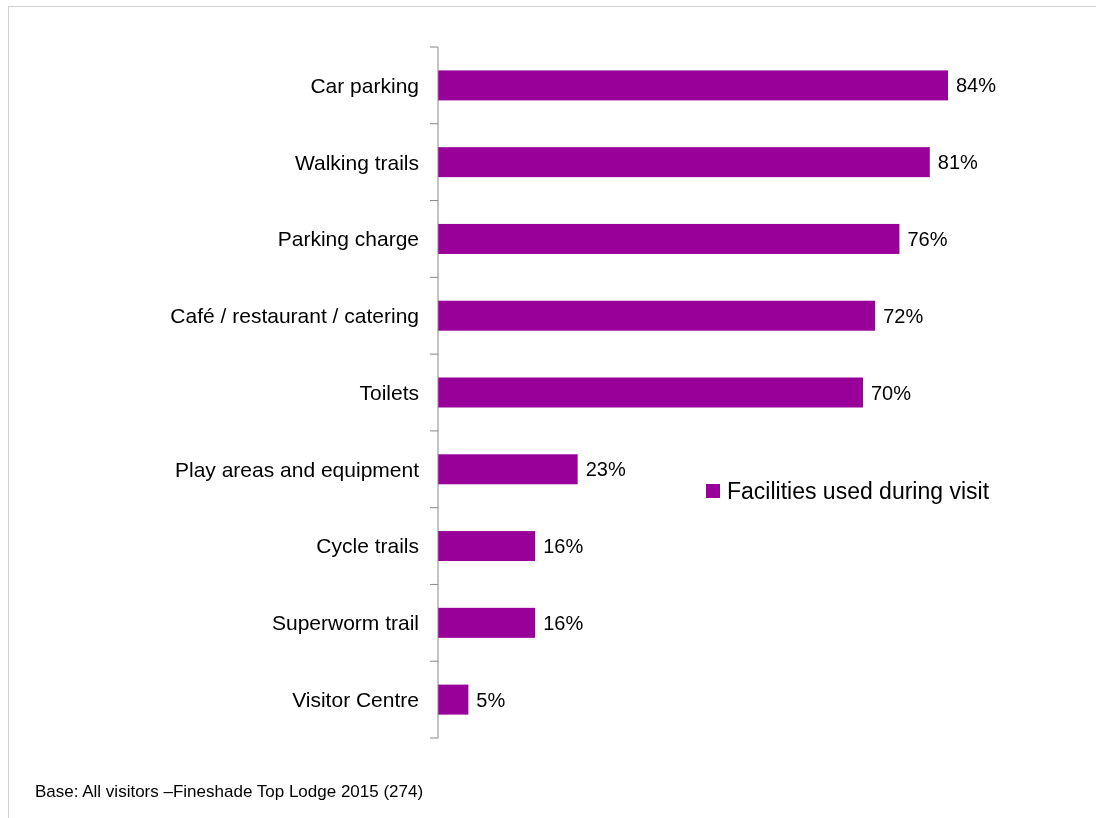  What do you see at coordinates (389, 392) in the screenshot?
I see `y-tick-label: Toilets` at bounding box center [389, 392].